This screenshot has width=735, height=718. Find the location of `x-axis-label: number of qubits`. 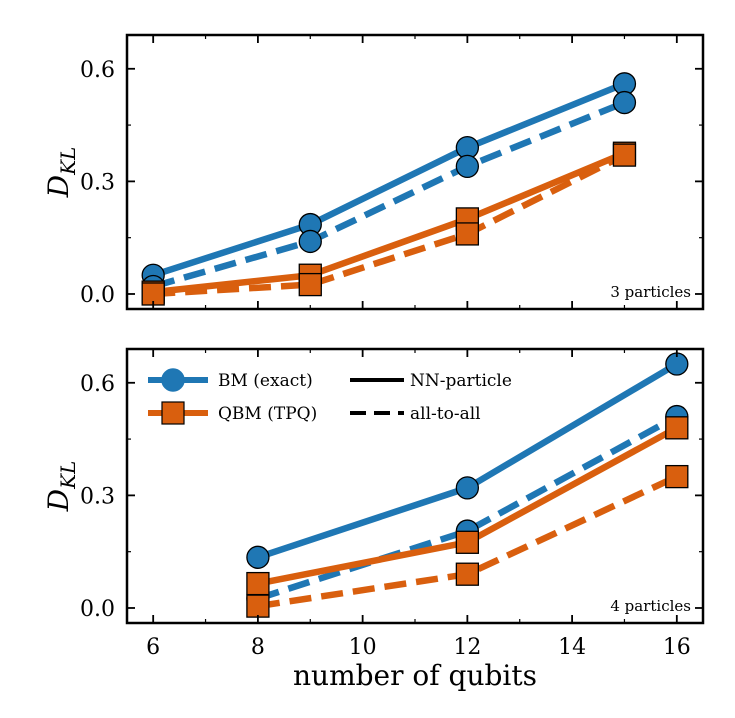

x-axis-label: number of qubits is located at coordinates (415, 675).